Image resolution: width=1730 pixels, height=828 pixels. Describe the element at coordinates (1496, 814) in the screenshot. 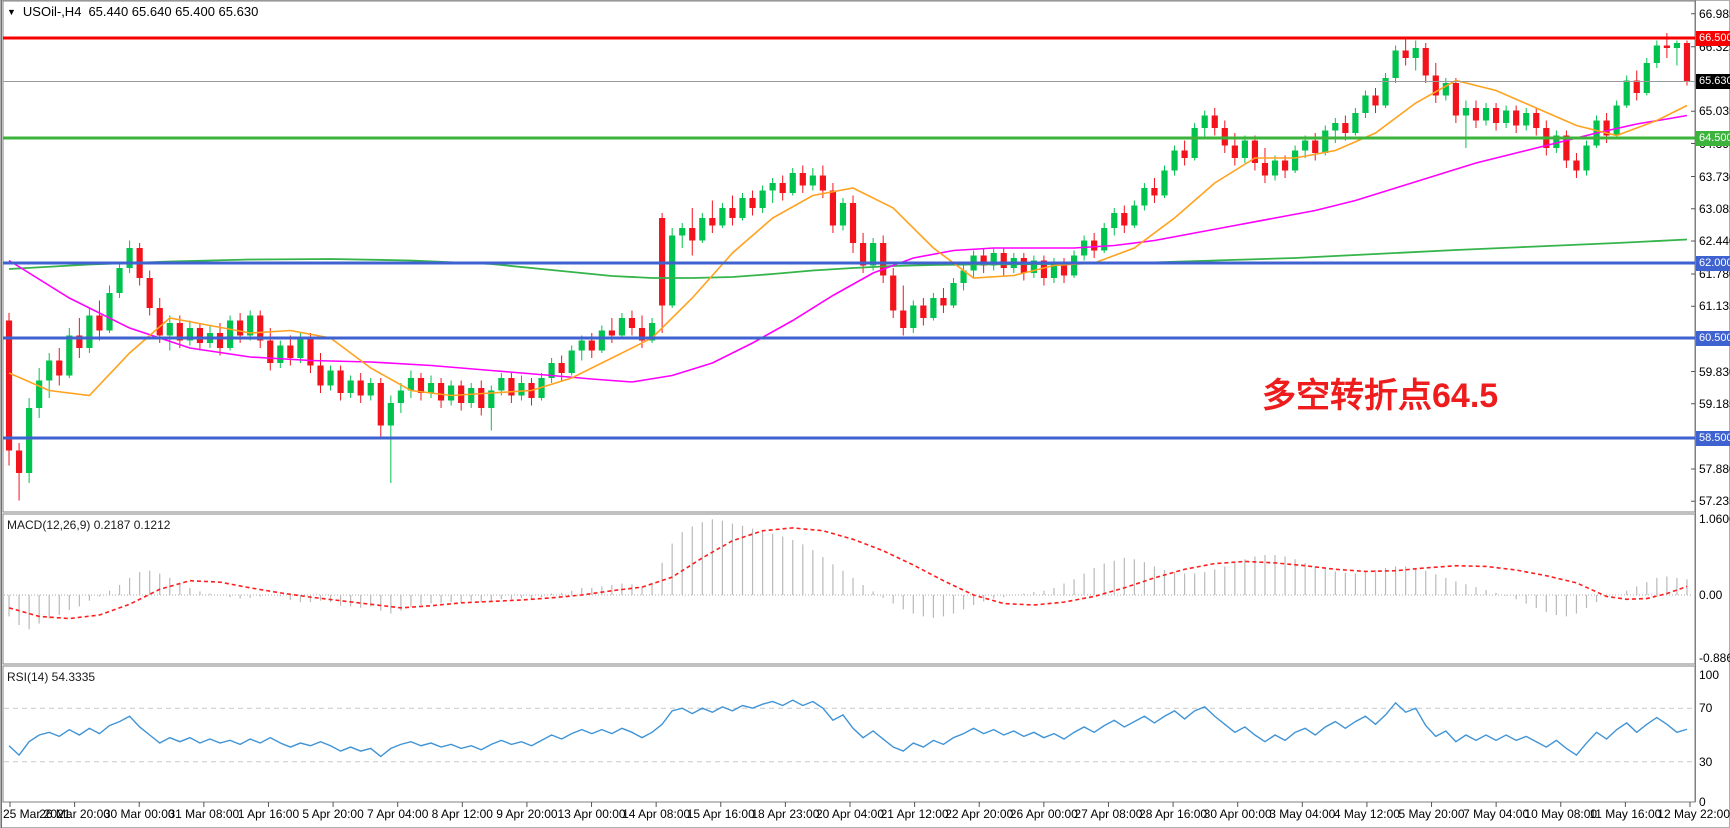

I see `time-axis-label: 7 May 04:00` at that location.